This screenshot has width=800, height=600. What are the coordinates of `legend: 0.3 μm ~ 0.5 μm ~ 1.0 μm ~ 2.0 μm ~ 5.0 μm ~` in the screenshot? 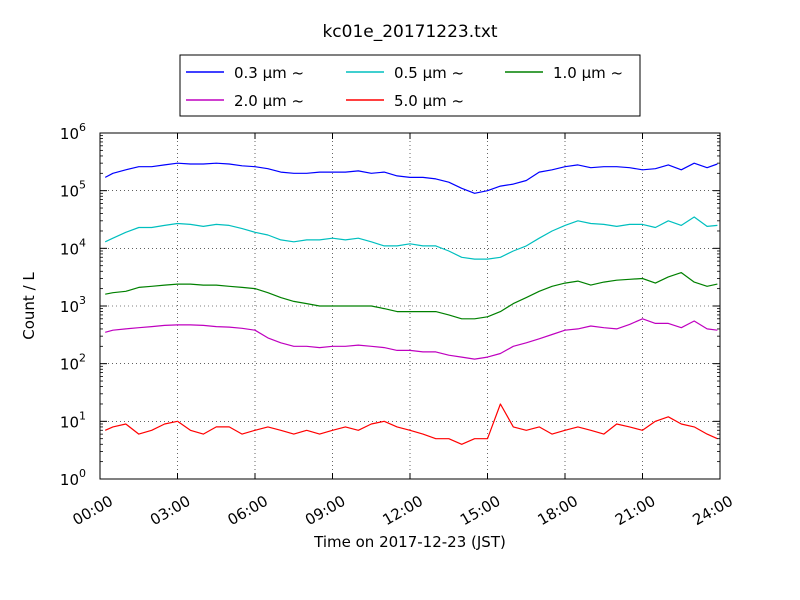 It's located at (410, 85).